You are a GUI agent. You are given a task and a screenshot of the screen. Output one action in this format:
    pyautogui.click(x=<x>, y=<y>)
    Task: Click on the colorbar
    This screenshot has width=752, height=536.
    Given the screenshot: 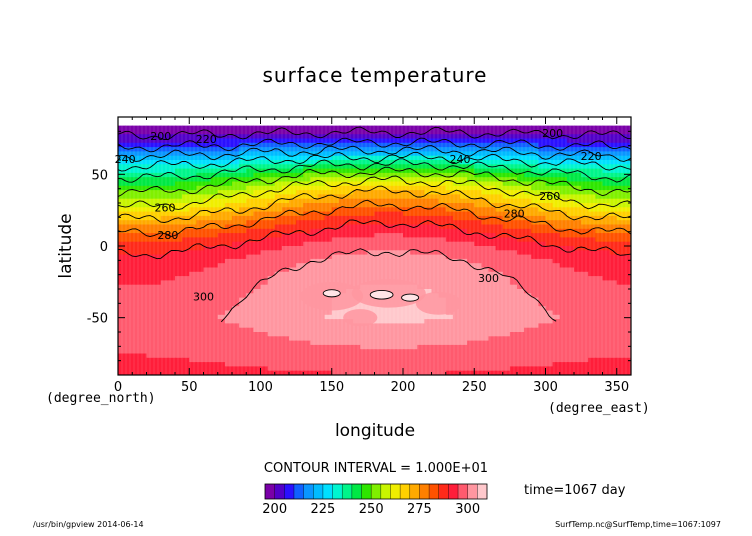 What is the action you would take?
    pyautogui.click(x=376, y=491)
    